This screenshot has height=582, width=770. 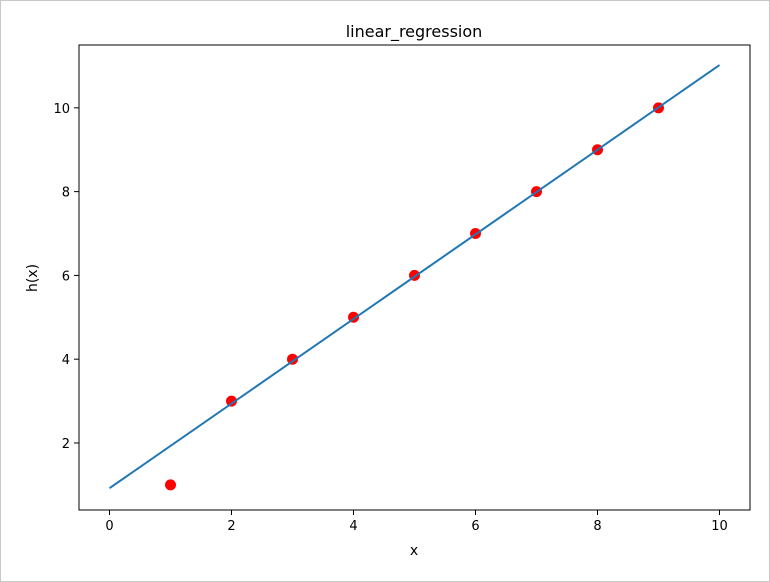 What do you see at coordinates (475, 526) in the screenshot?
I see `x-tick-label: 6` at bounding box center [475, 526].